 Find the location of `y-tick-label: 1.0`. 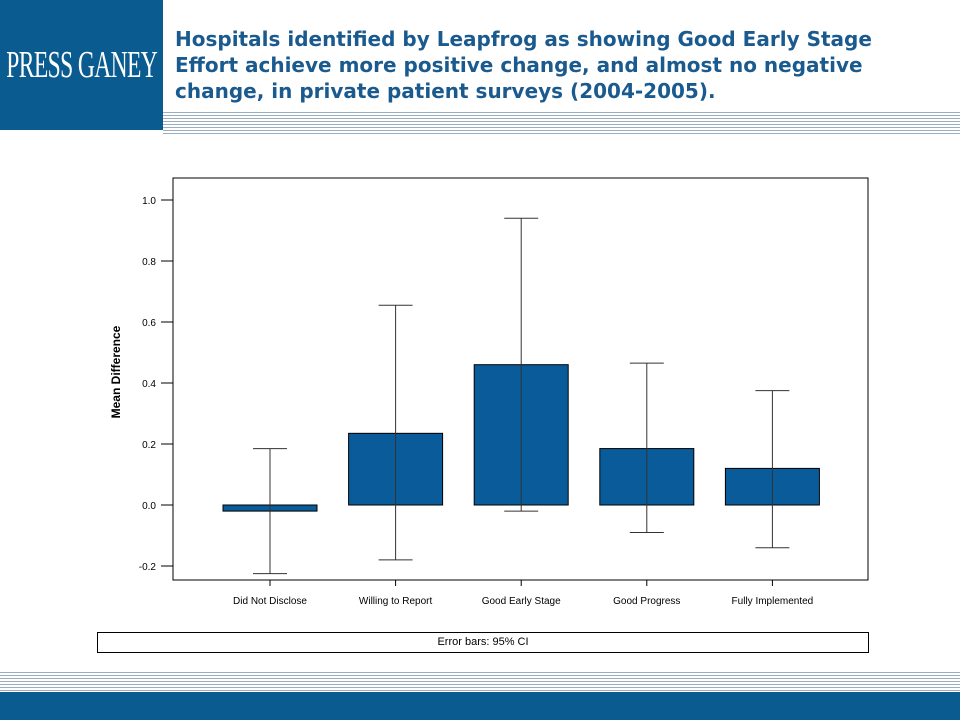

y-tick-label: 1.0 is located at coordinates (149, 201).